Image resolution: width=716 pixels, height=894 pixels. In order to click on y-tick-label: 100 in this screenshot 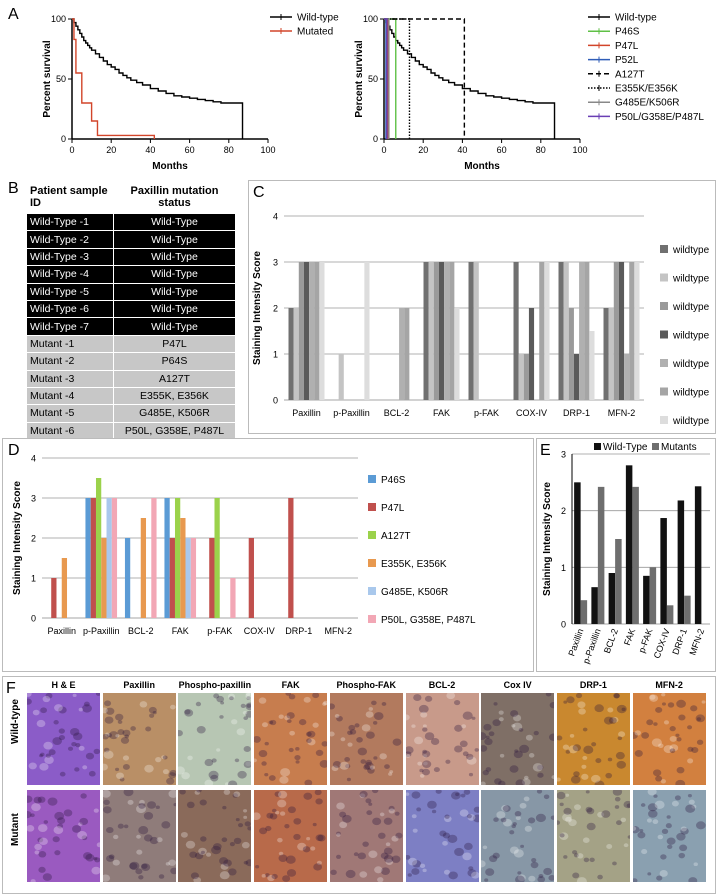, I will do `click(58, 19)`.